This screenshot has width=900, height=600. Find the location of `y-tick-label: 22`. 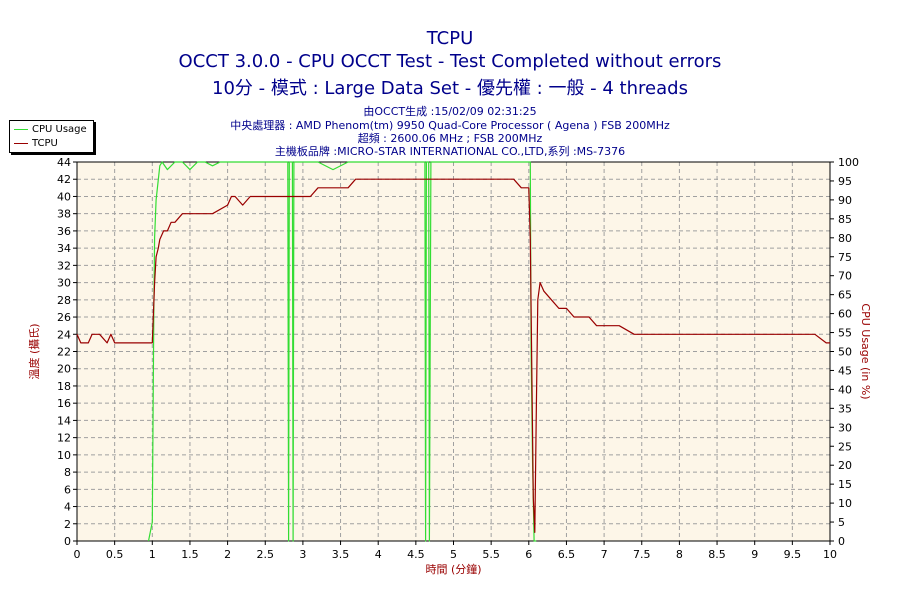

y-tick-label: 22 is located at coordinates (64, 352).